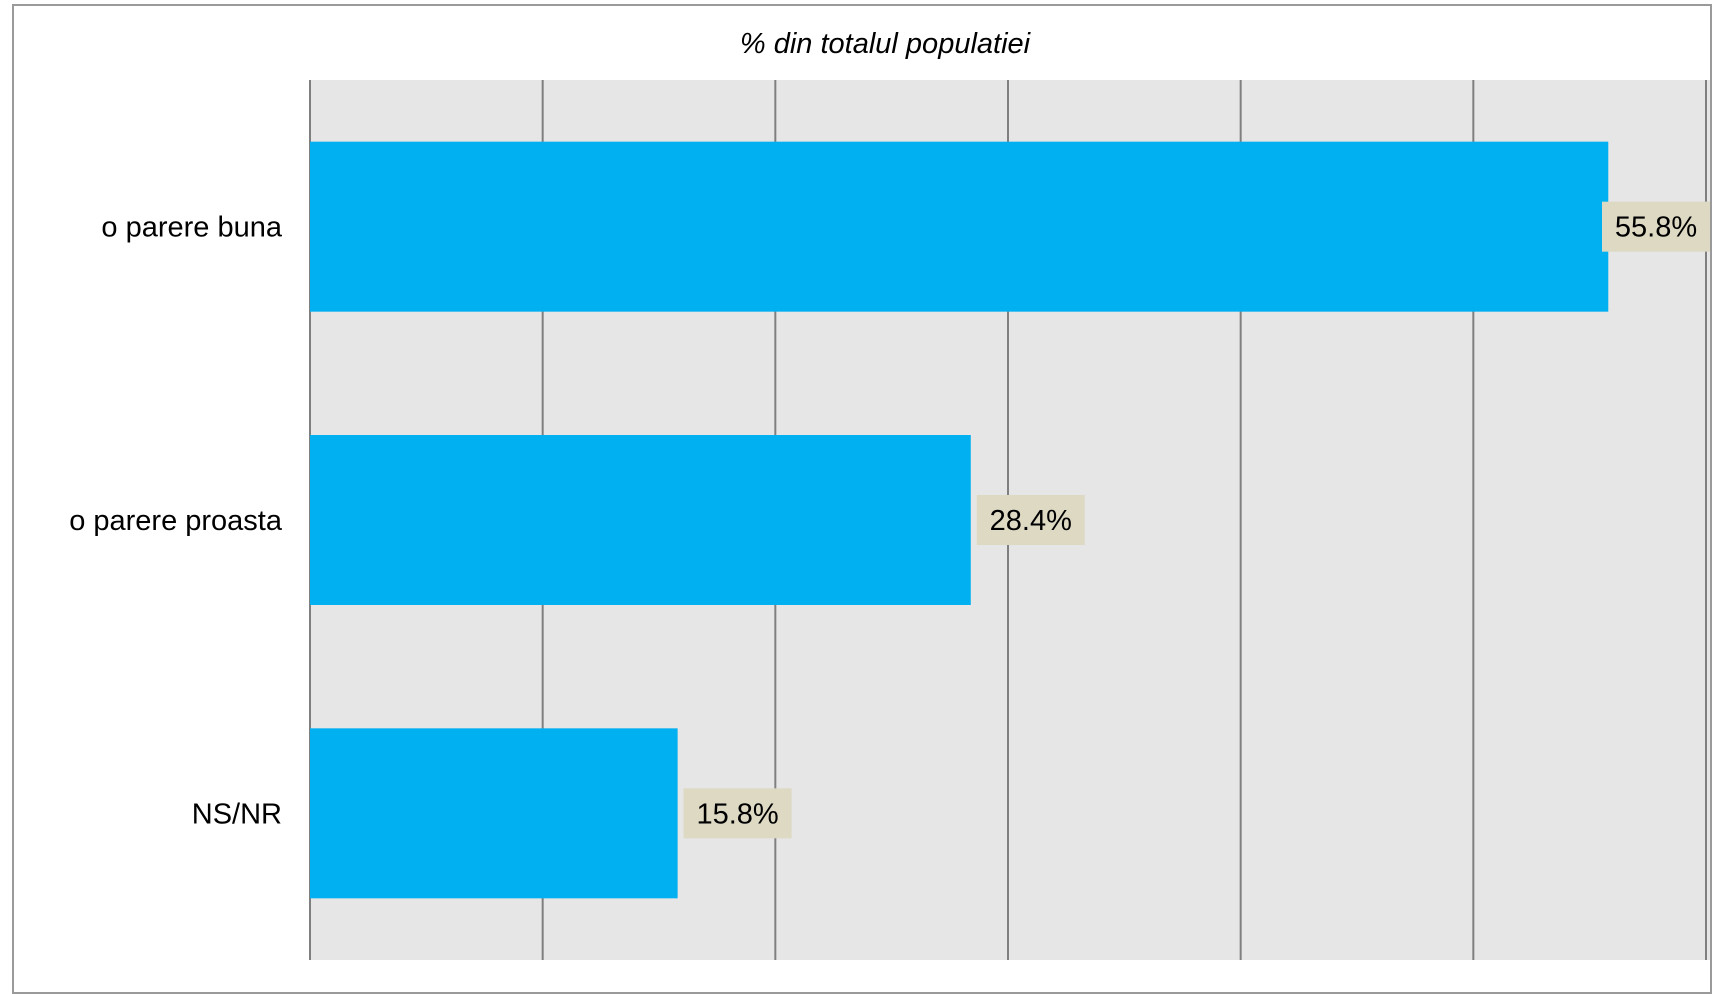 Image resolution: width=1712 pixels, height=994 pixels. What do you see at coordinates (237, 814) in the screenshot?
I see `category-label: NS/NR` at bounding box center [237, 814].